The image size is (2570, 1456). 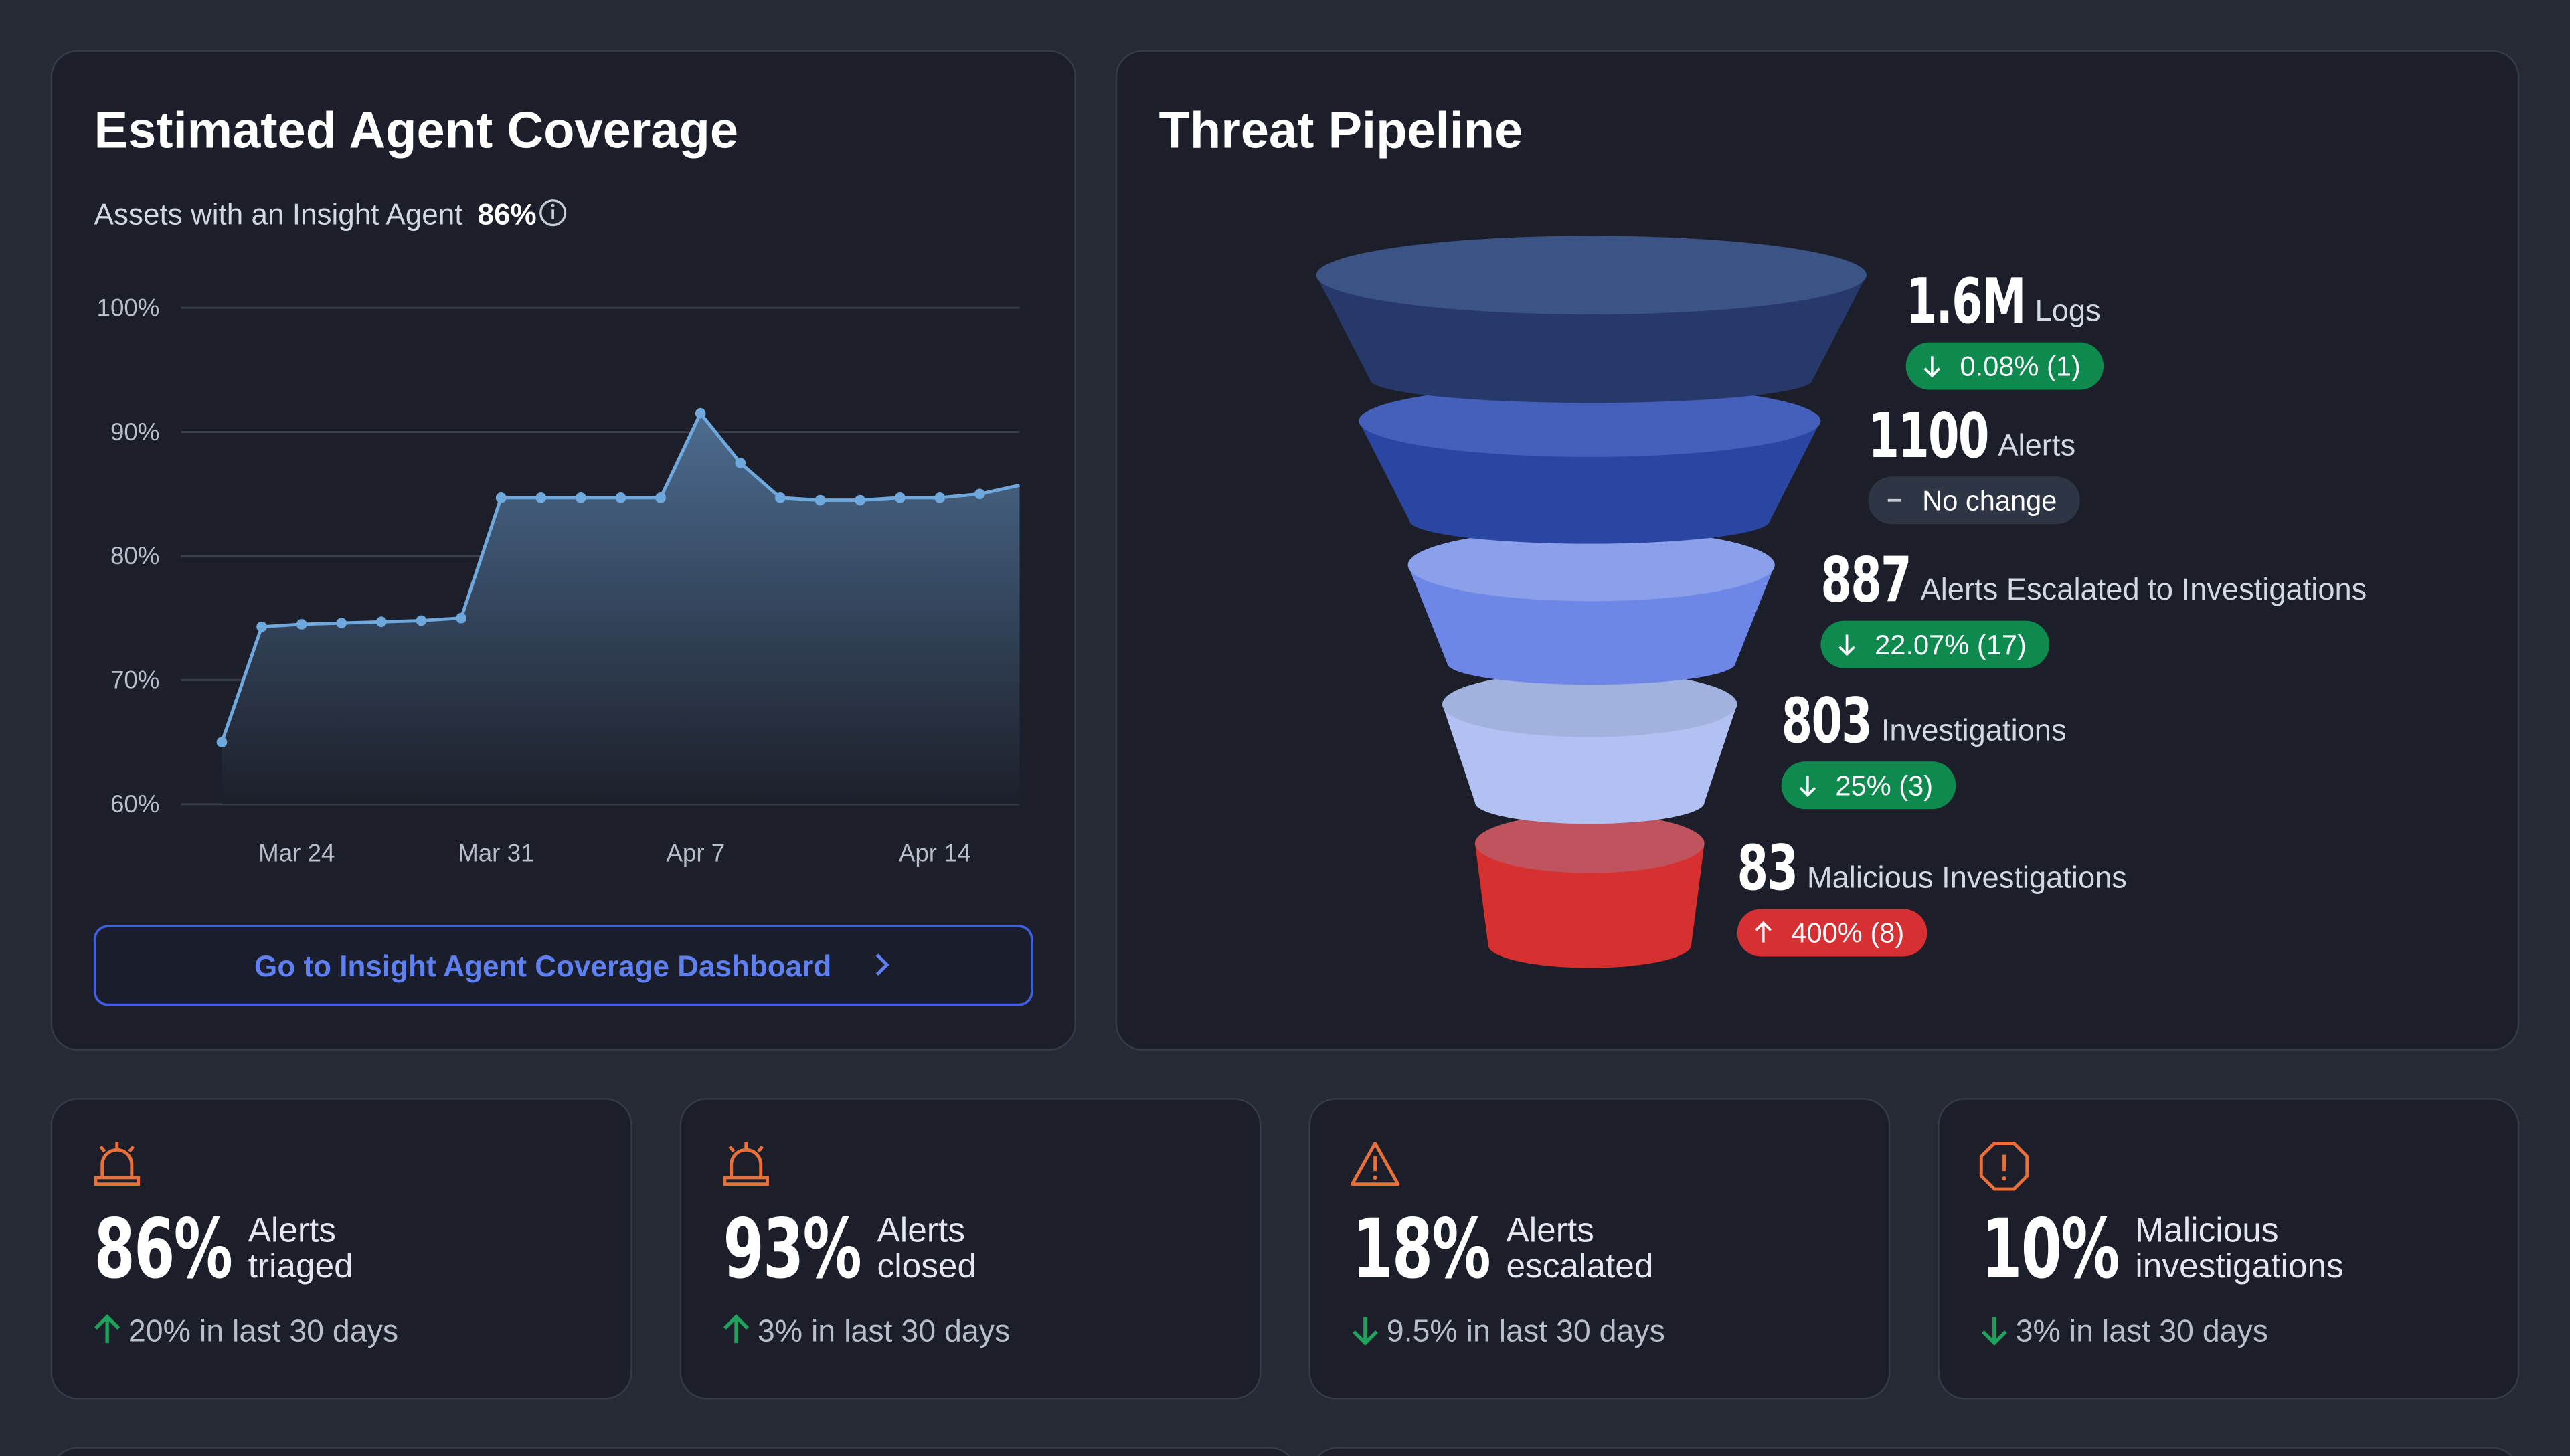 I want to click on stage-name: Investigations, so click(x=1974, y=730).